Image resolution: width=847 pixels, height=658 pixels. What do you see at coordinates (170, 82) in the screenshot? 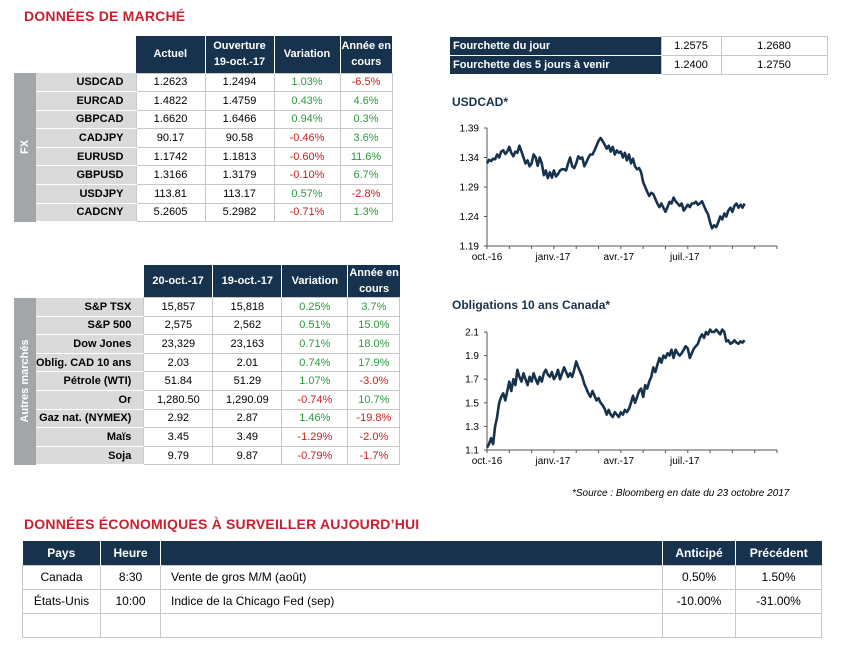
I see `cell-actuel: 1.2623` at bounding box center [170, 82].